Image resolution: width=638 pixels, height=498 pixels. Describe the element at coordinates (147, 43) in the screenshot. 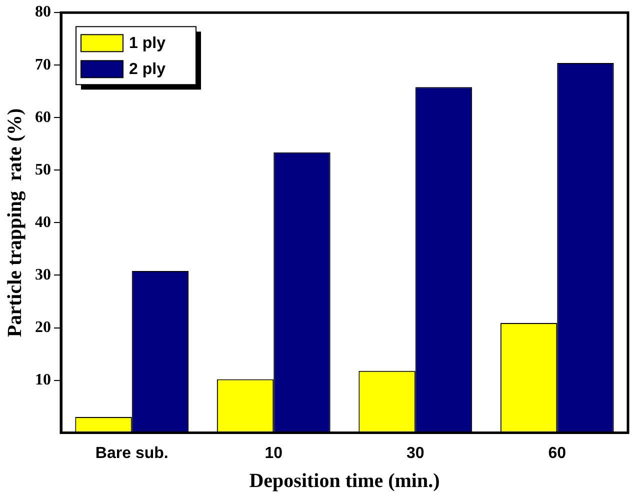

I see `legend-label: 1 ply` at that location.